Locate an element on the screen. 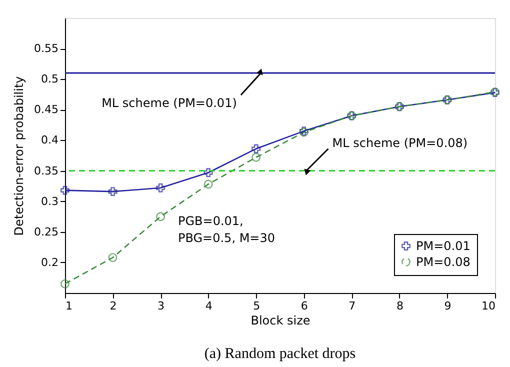  x-tick-label: 10 is located at coordinates (489, 306).